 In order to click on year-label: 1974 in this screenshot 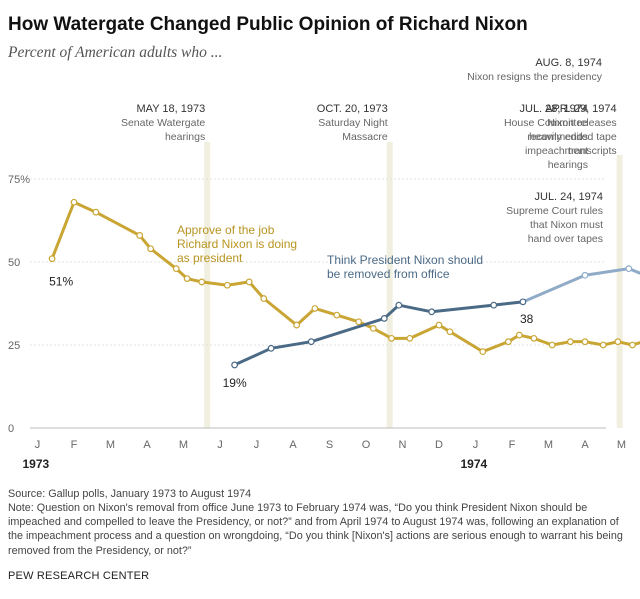, I will do `click(474, 464)`.